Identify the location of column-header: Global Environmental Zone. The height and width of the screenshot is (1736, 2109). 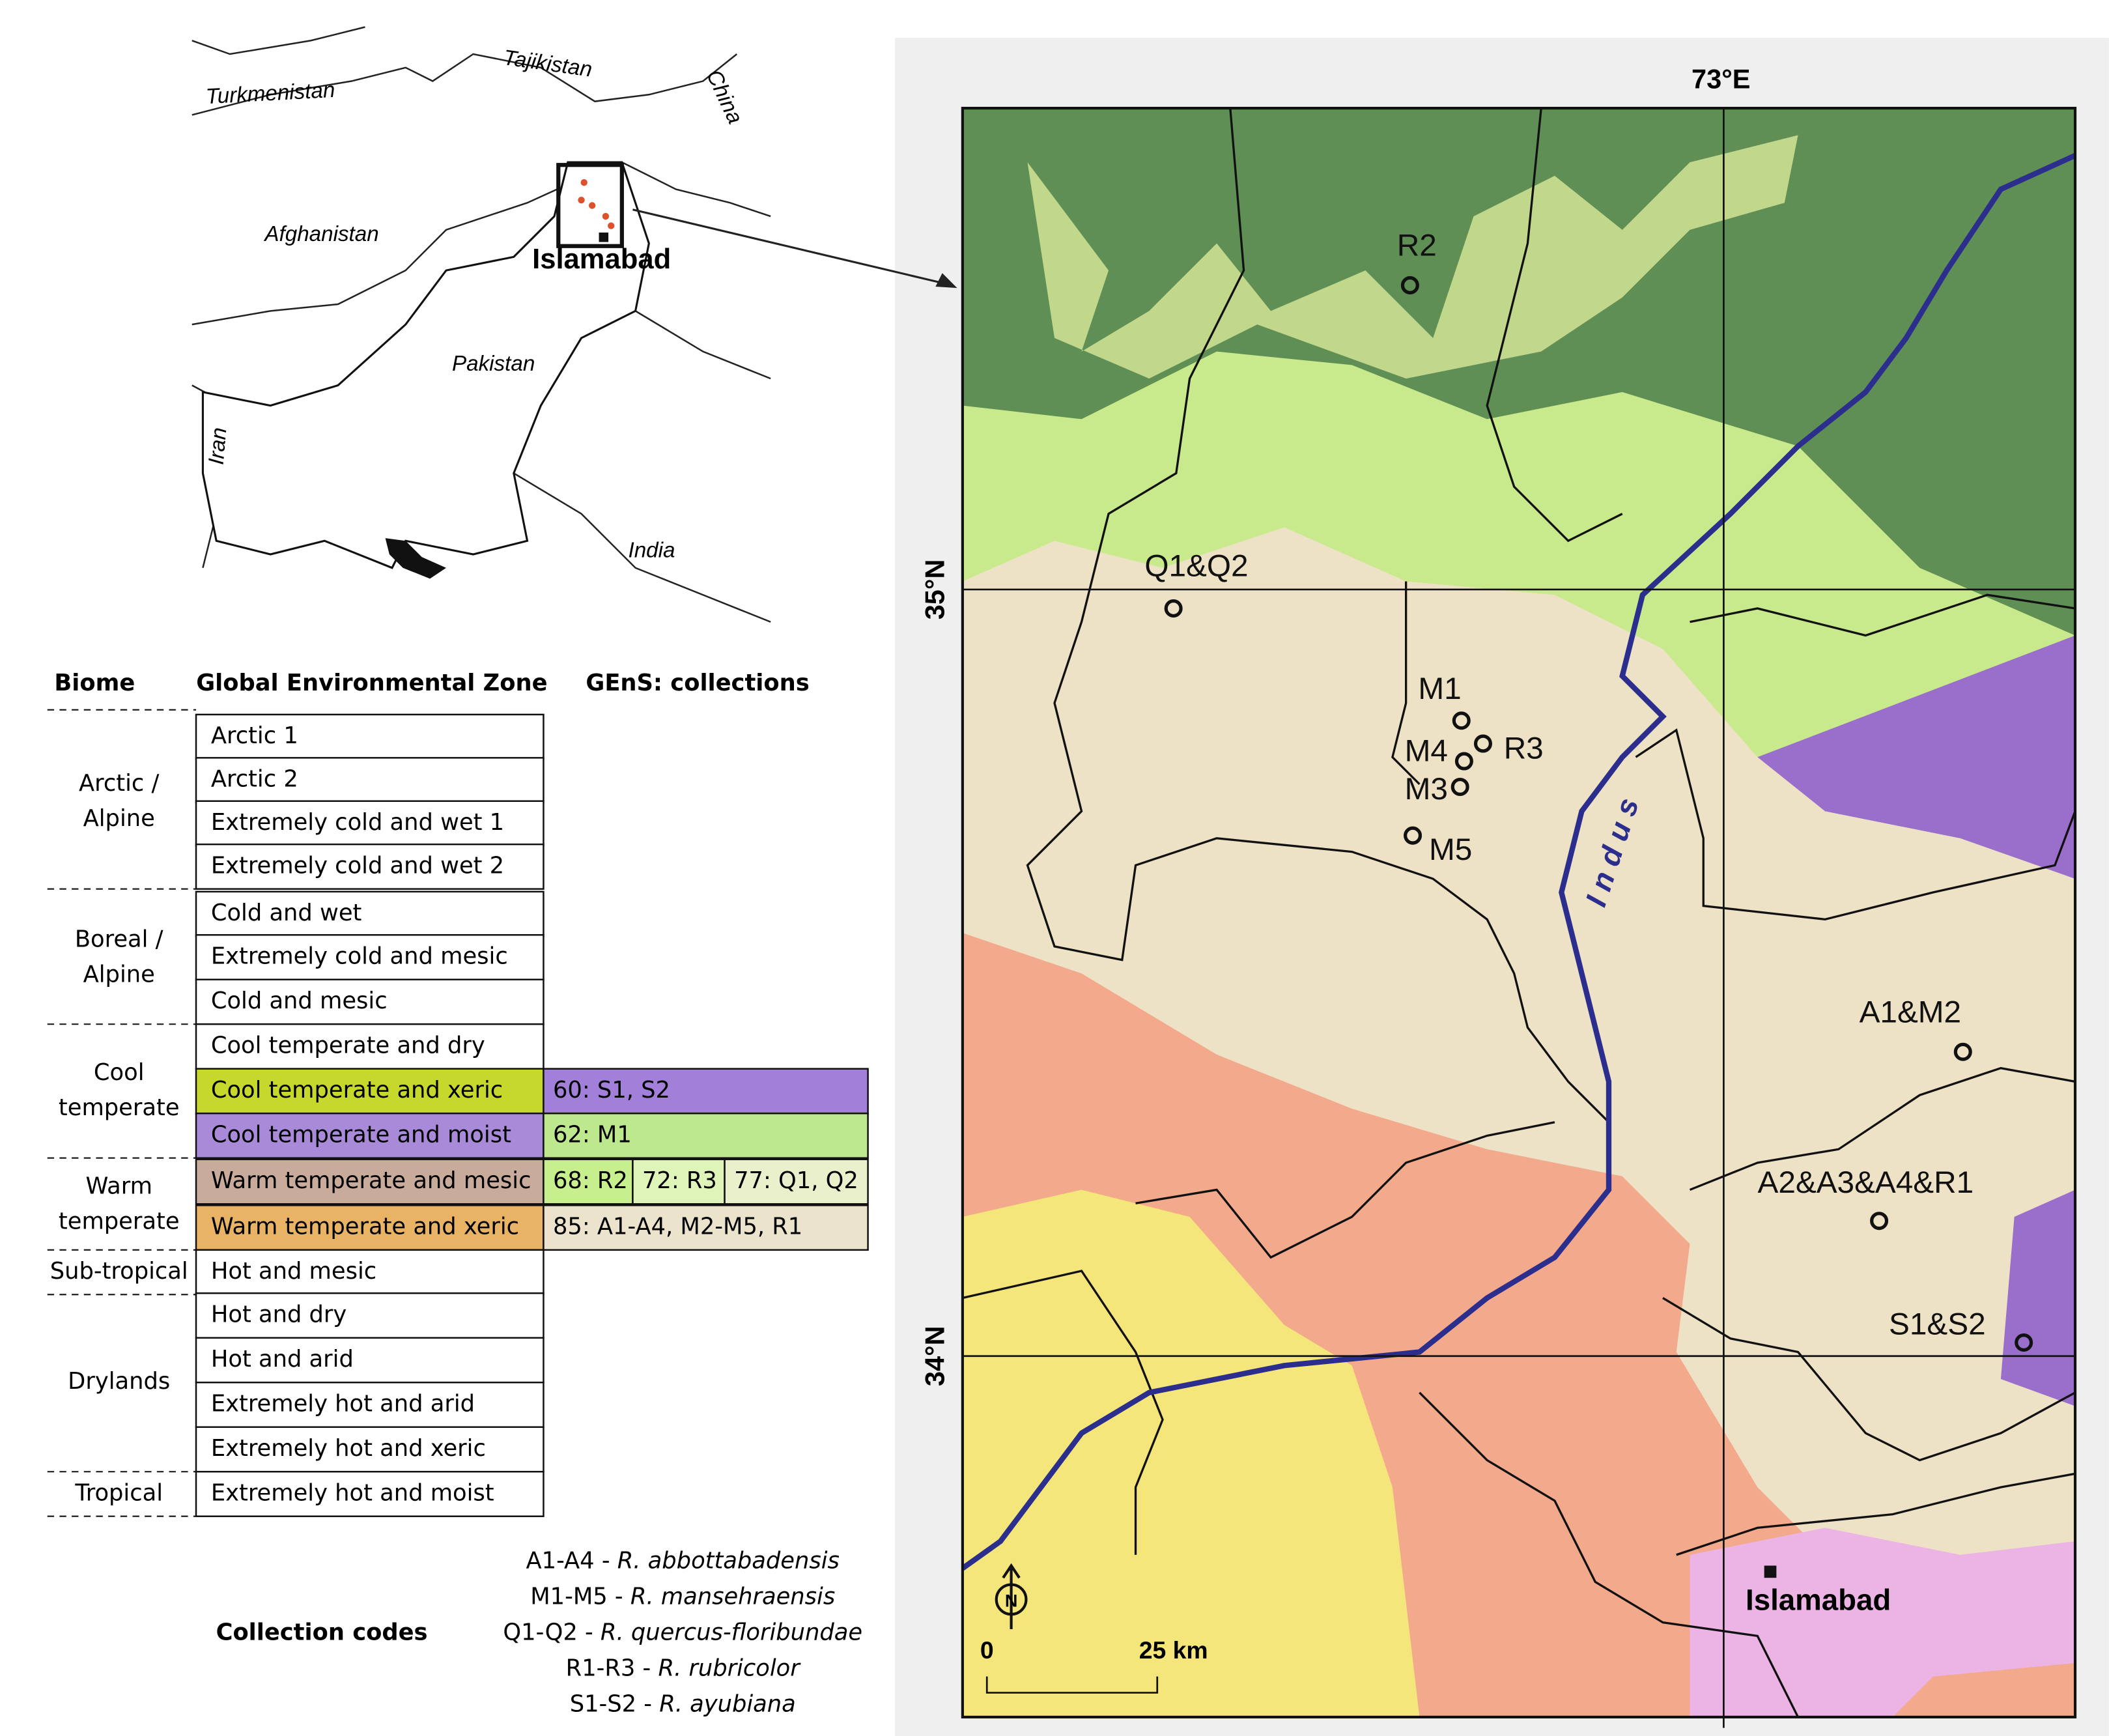
(372, 683).